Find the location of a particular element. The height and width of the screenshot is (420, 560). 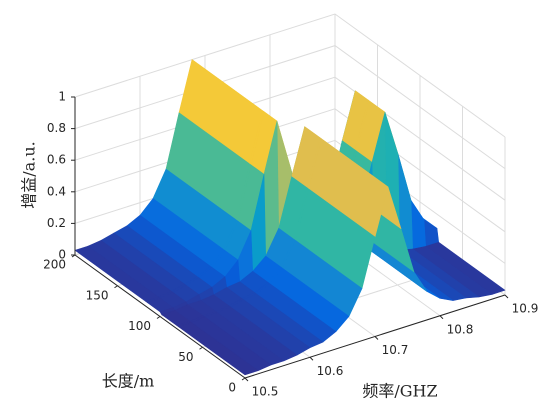

z-tick-label: 0.8 is located at coordinates (56, 128).